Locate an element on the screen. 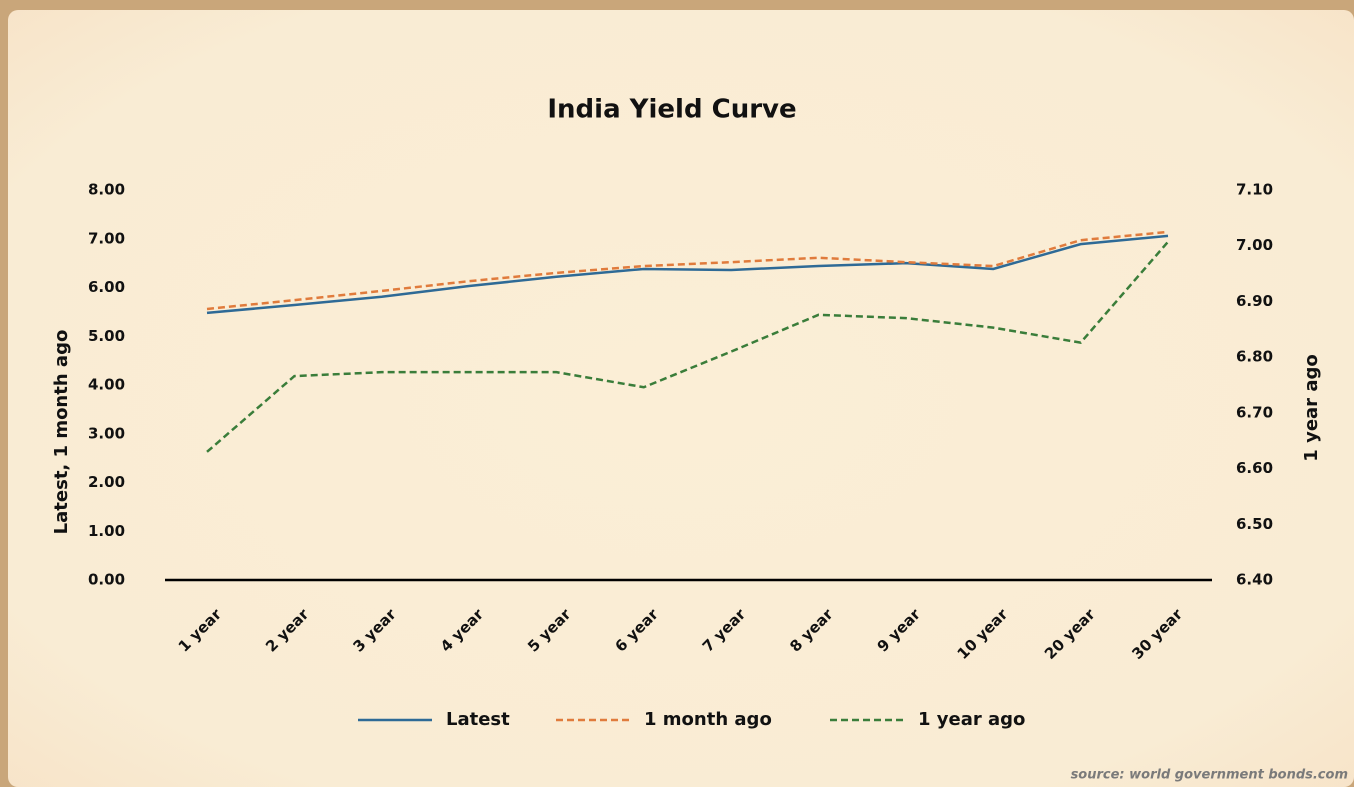 Image resolution: width=1354 pixels, height=787 pixels. y2-tick-label: 6.90 is located at coordinates (1254, 301).